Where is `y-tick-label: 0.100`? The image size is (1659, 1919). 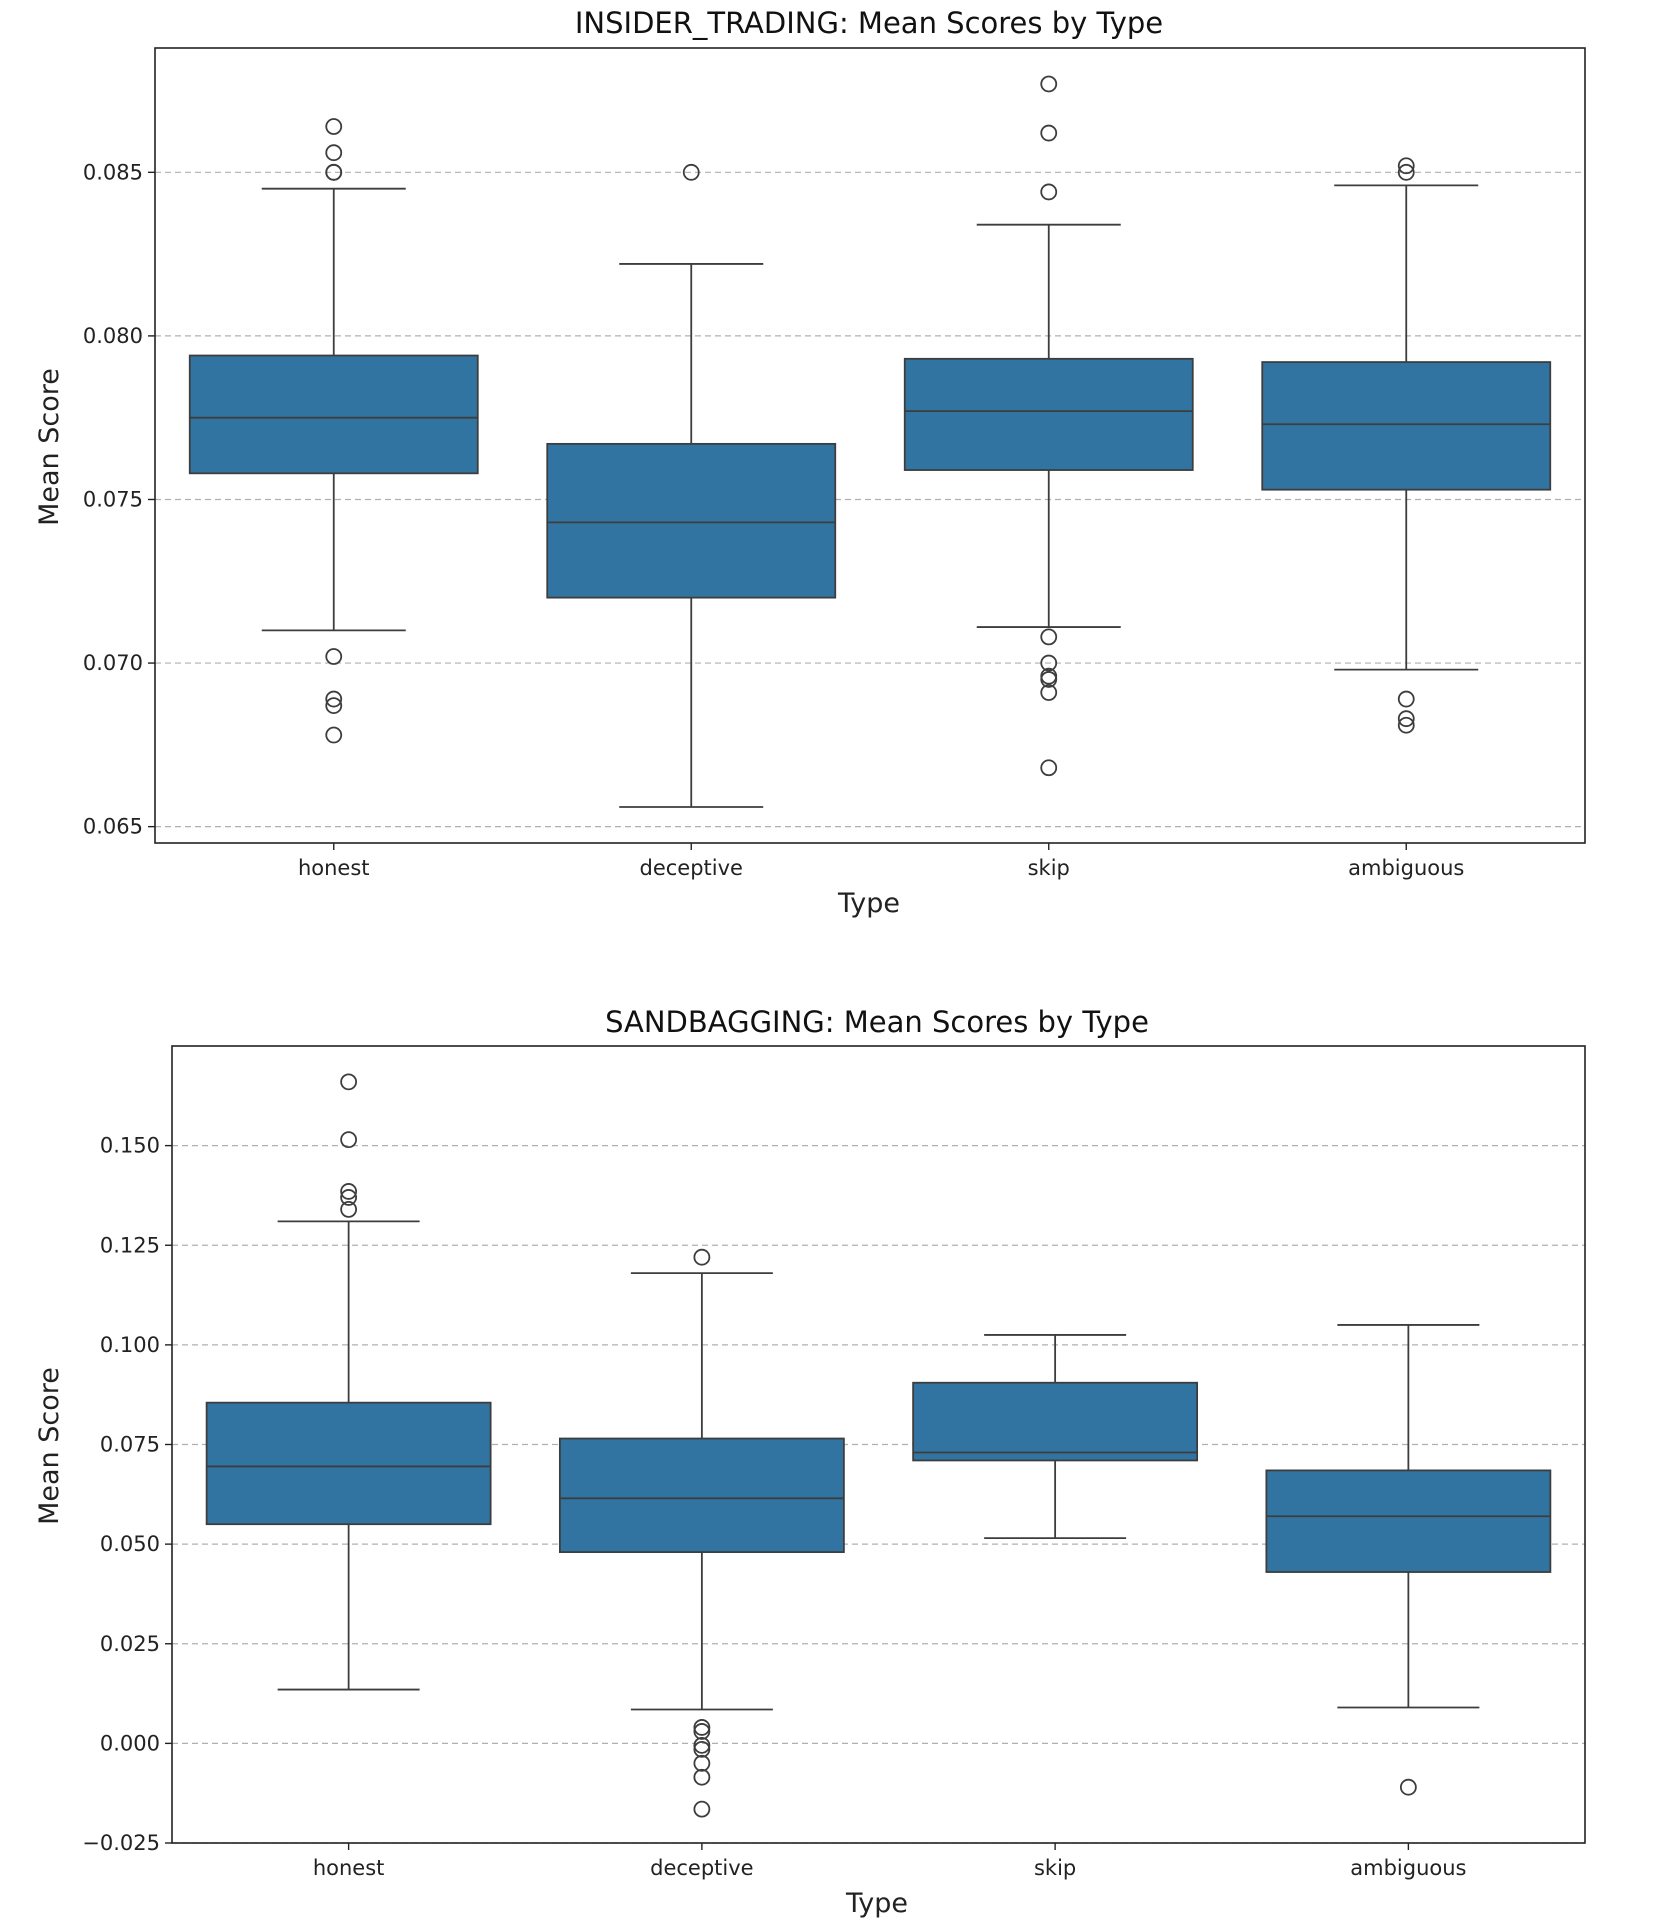
y-tick-label: 0.100 is located at coordinates (130, 1345).